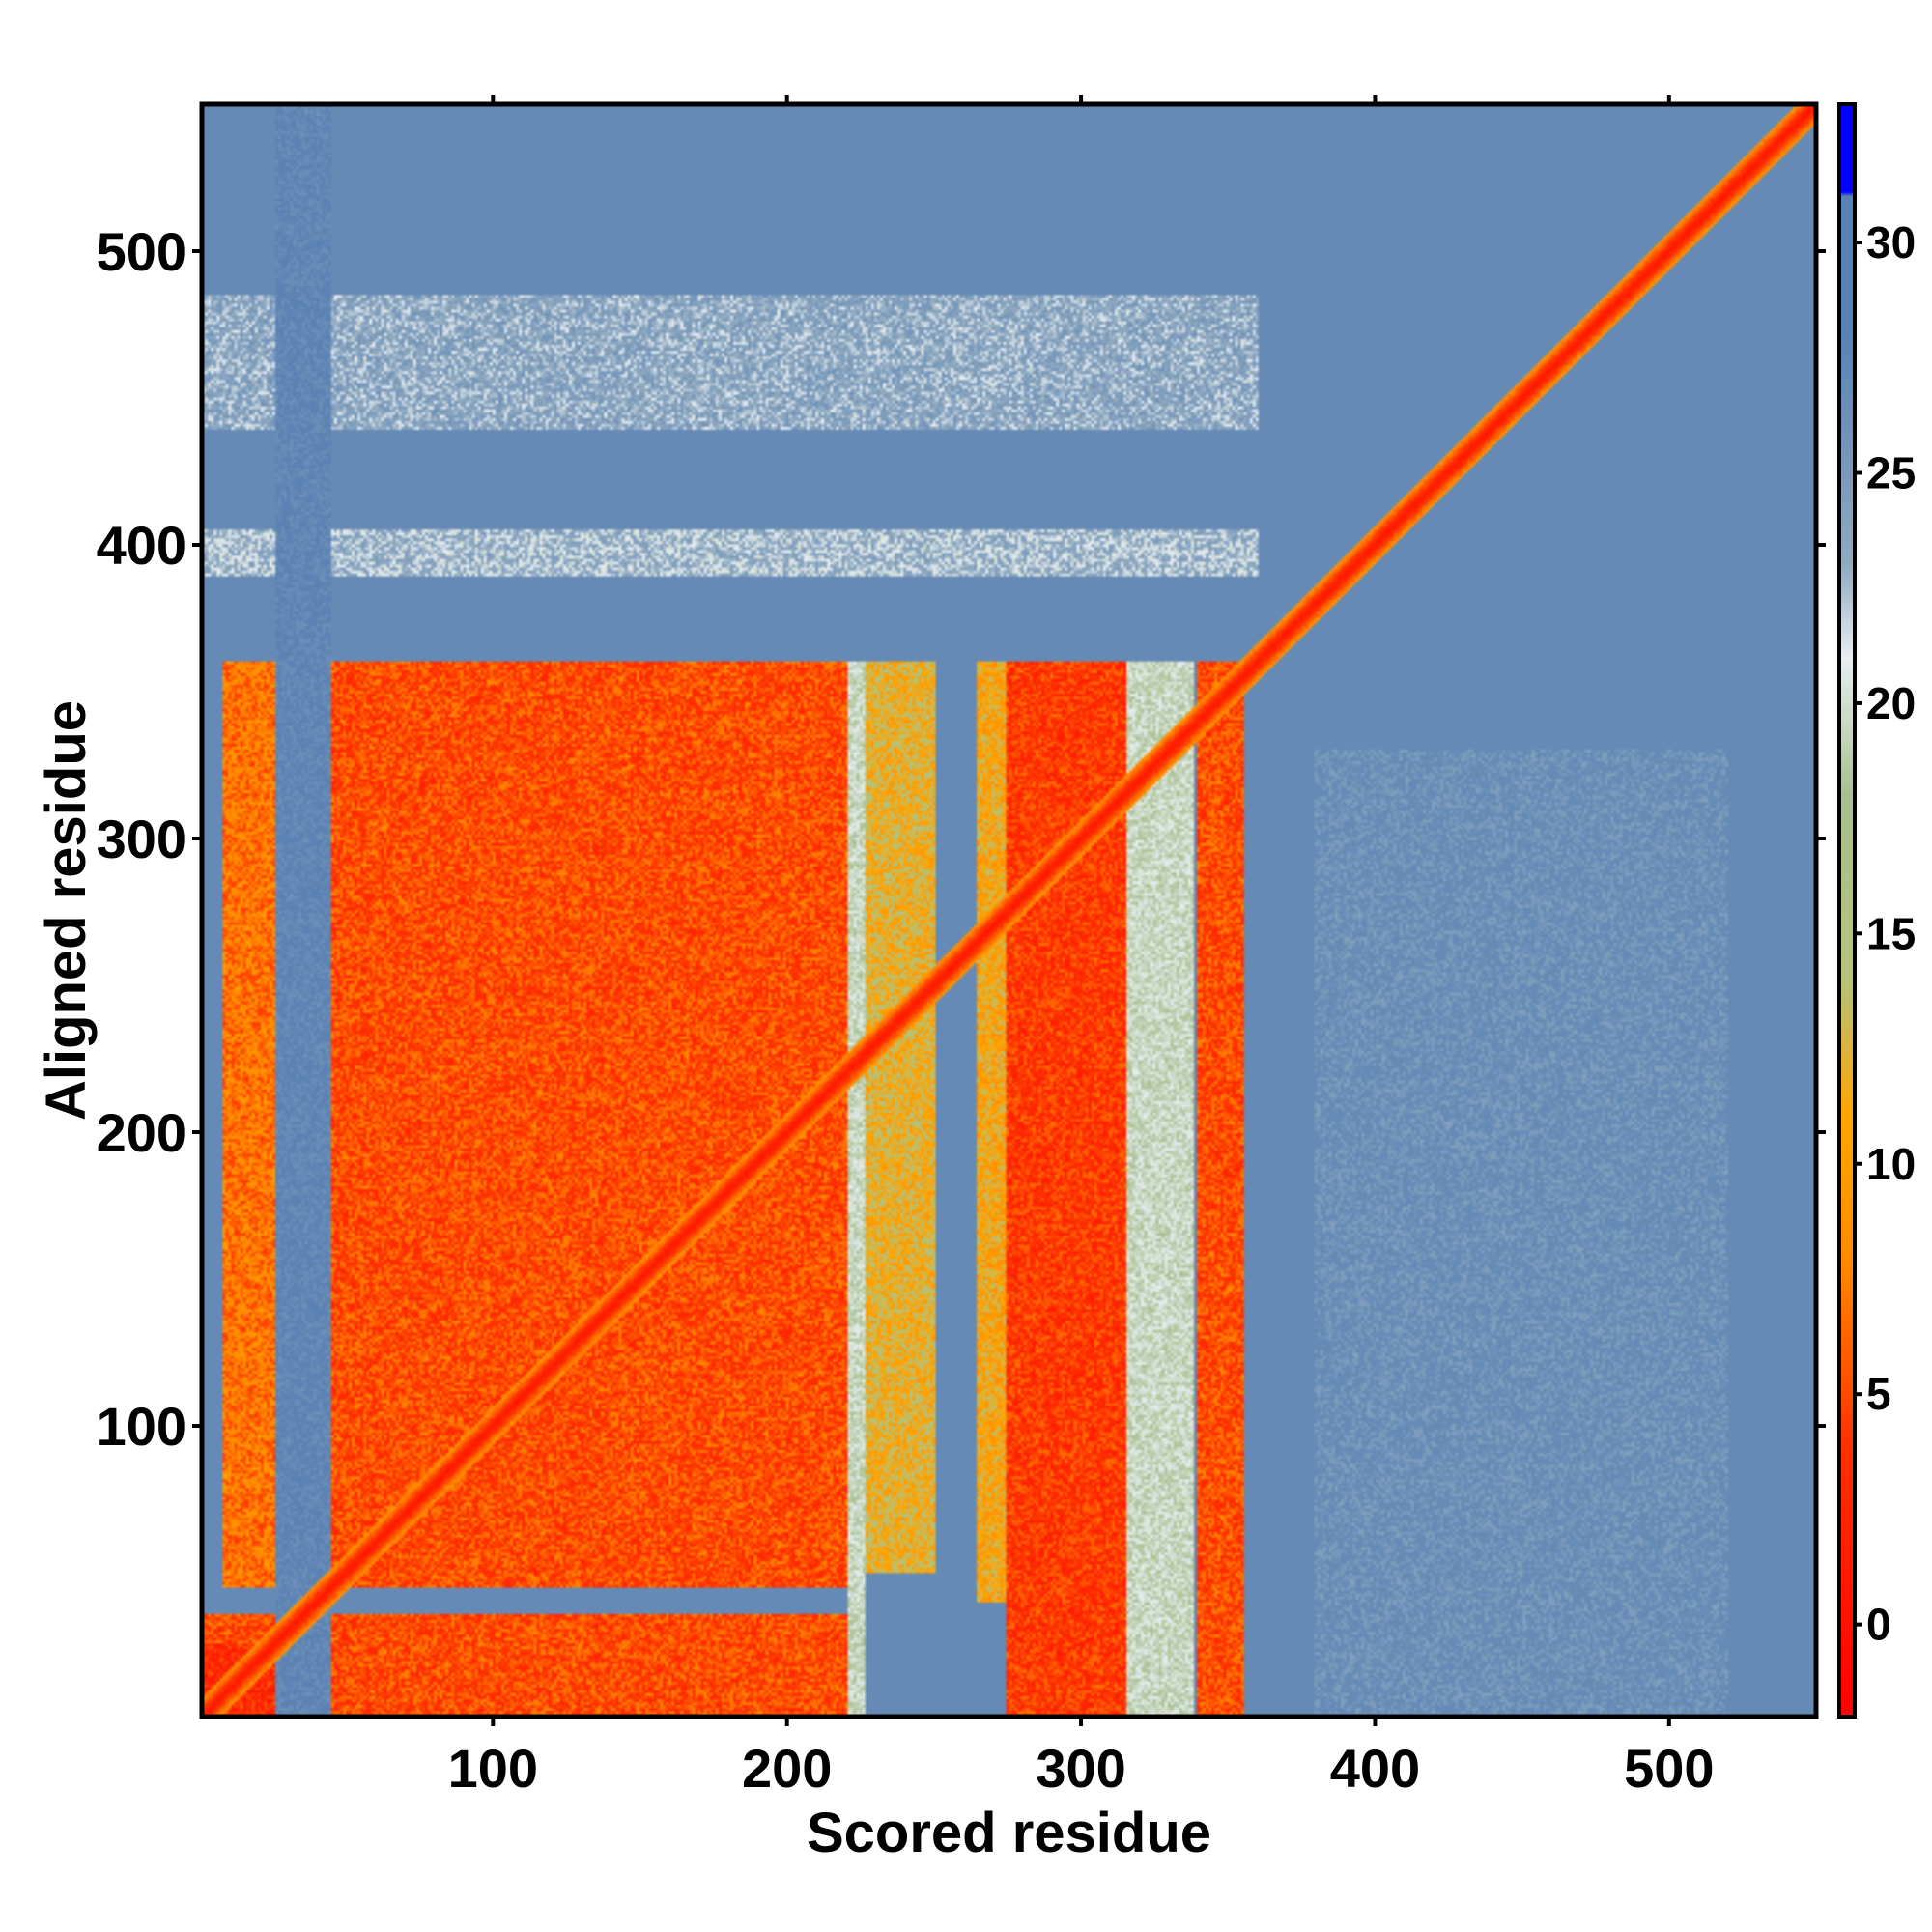 The height and width of the screenshot is (1932, 1932). Describe the element at coordinates (141, 252) in the screenshot. I see `y-tick-label: 500` at that location.